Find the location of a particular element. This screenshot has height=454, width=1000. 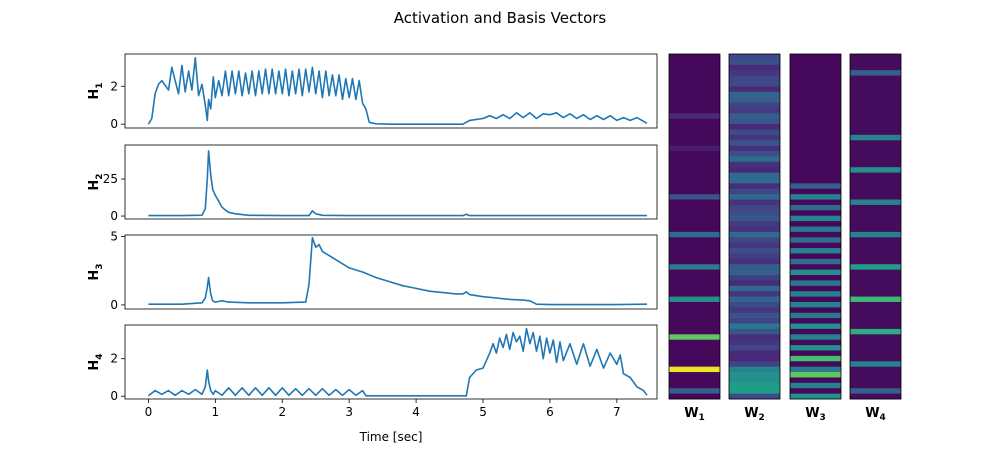

y-tick-label: 5 is located at coordinates (114, 236).